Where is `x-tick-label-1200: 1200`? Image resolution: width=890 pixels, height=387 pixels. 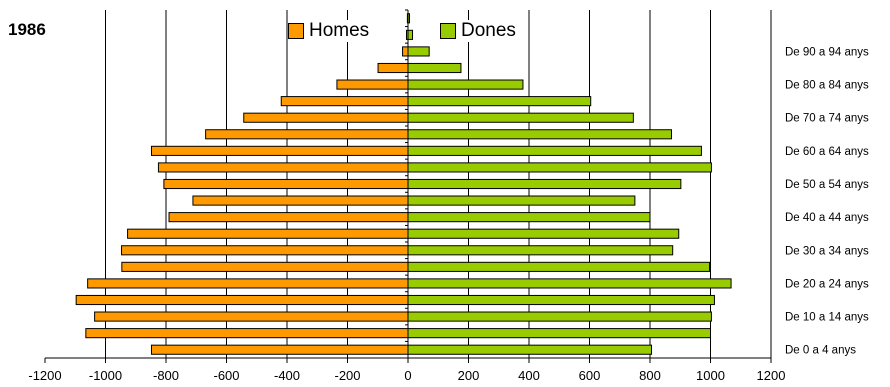 x-tick-label-1200: 1200 is located at coordinates (771, 375).